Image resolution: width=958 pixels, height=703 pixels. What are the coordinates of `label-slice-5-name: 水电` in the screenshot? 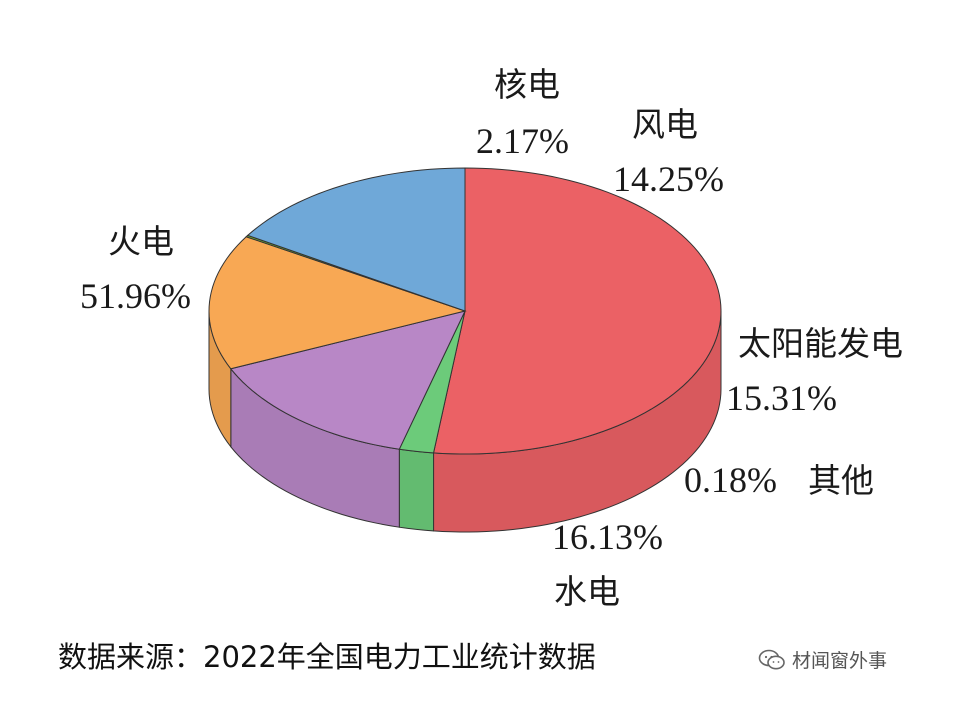 It's located at (587, 591).